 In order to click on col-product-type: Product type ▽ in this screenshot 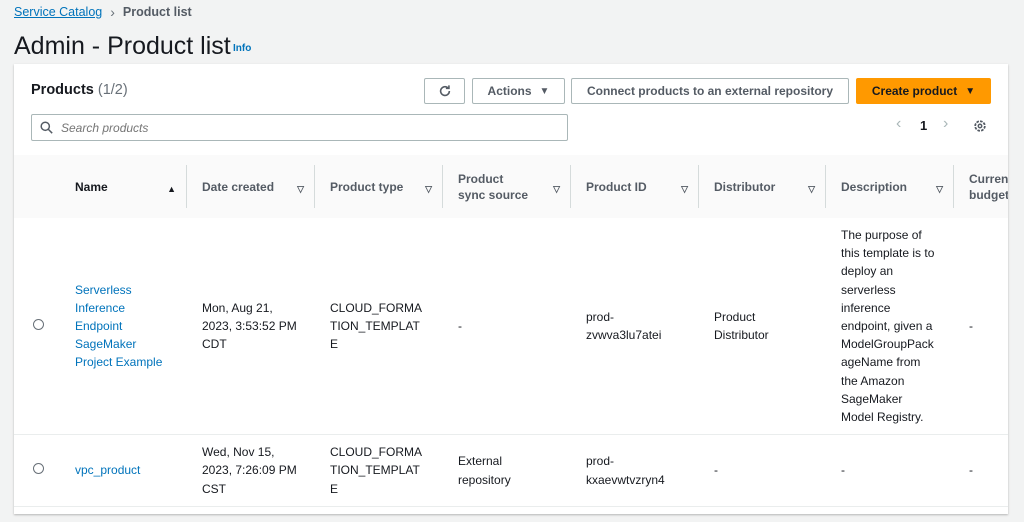, I will do `click(378, 186)`.